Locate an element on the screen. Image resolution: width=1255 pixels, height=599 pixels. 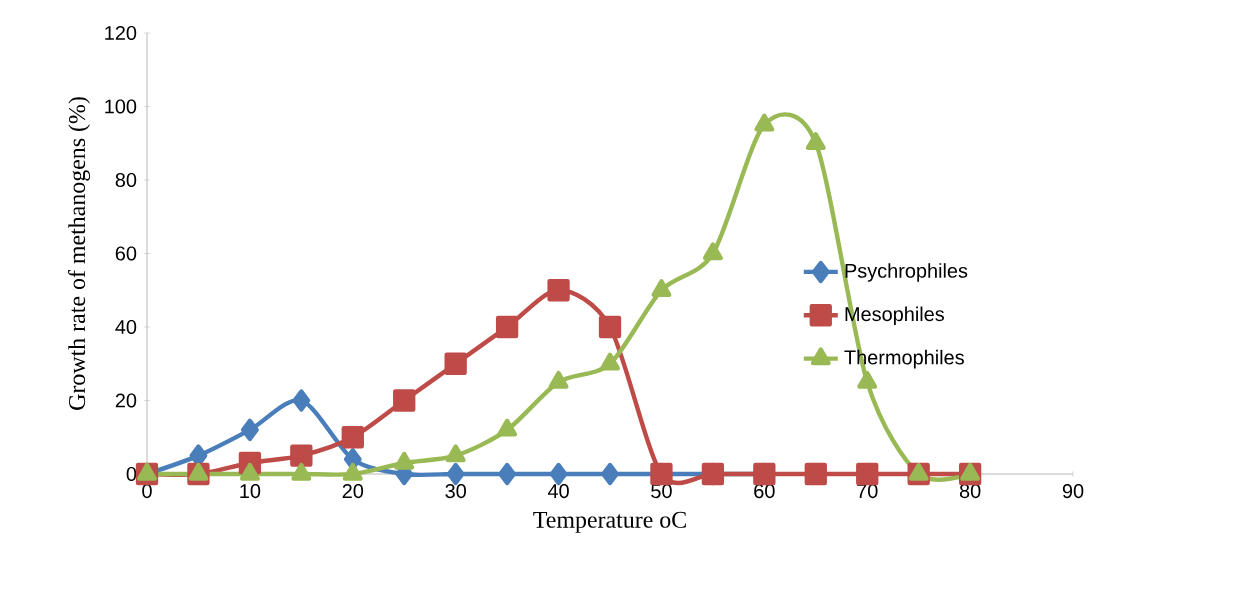
y-tick-label: 0 is located at coordinates (131, 474).